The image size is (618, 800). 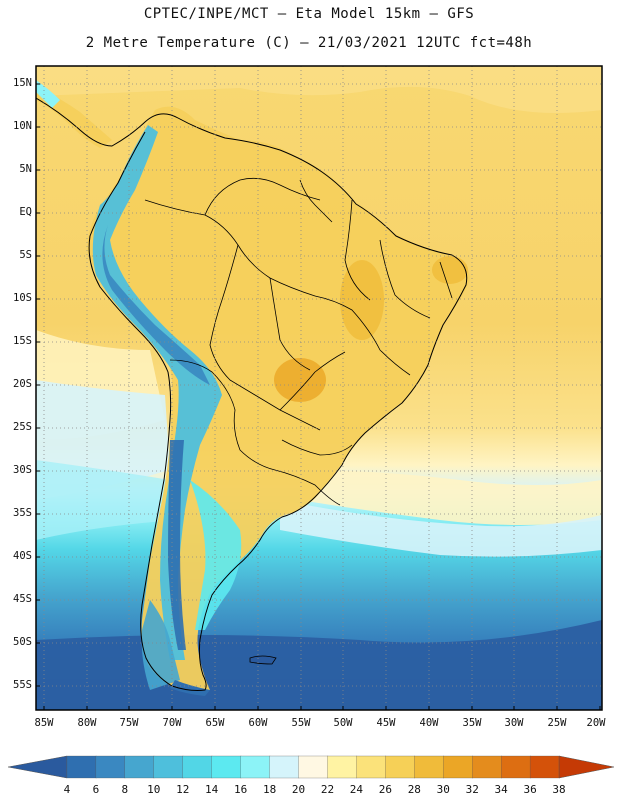 I want to click on colorbar-label: 28, so click(x=414, y=789).